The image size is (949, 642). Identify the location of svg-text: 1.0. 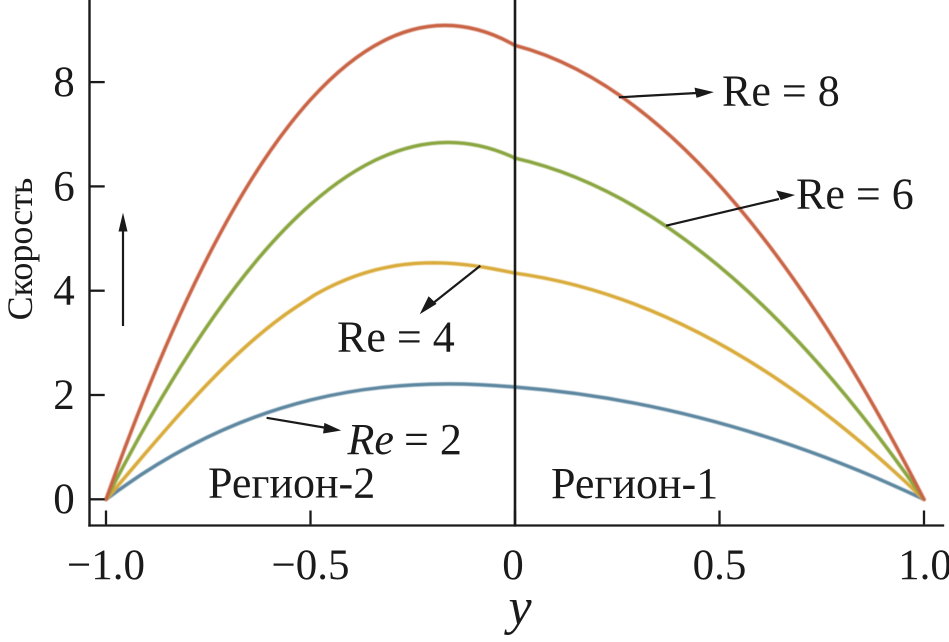
(923, 565).